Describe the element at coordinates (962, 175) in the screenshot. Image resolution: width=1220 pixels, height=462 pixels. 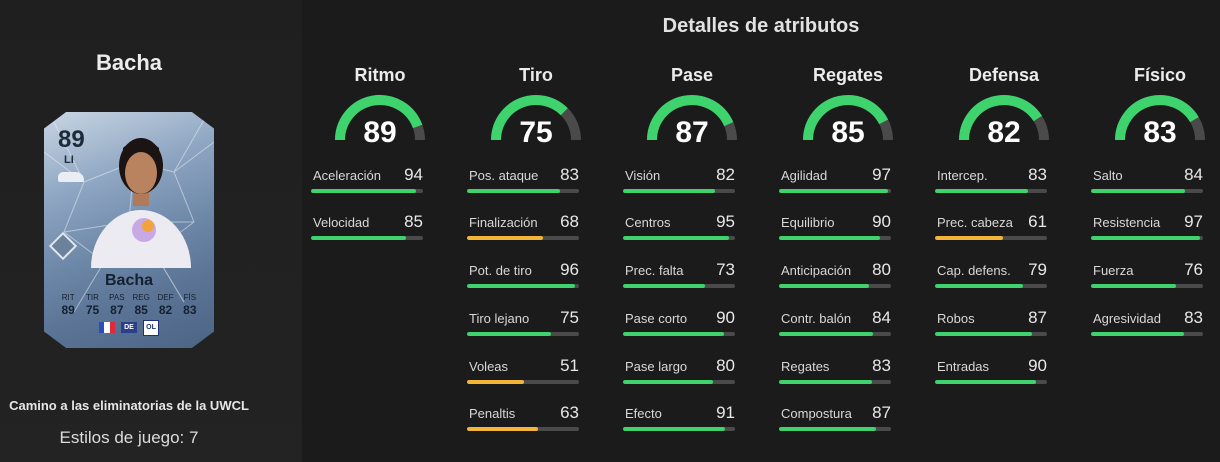
I see `attribute-name: Intercep.` at that location.